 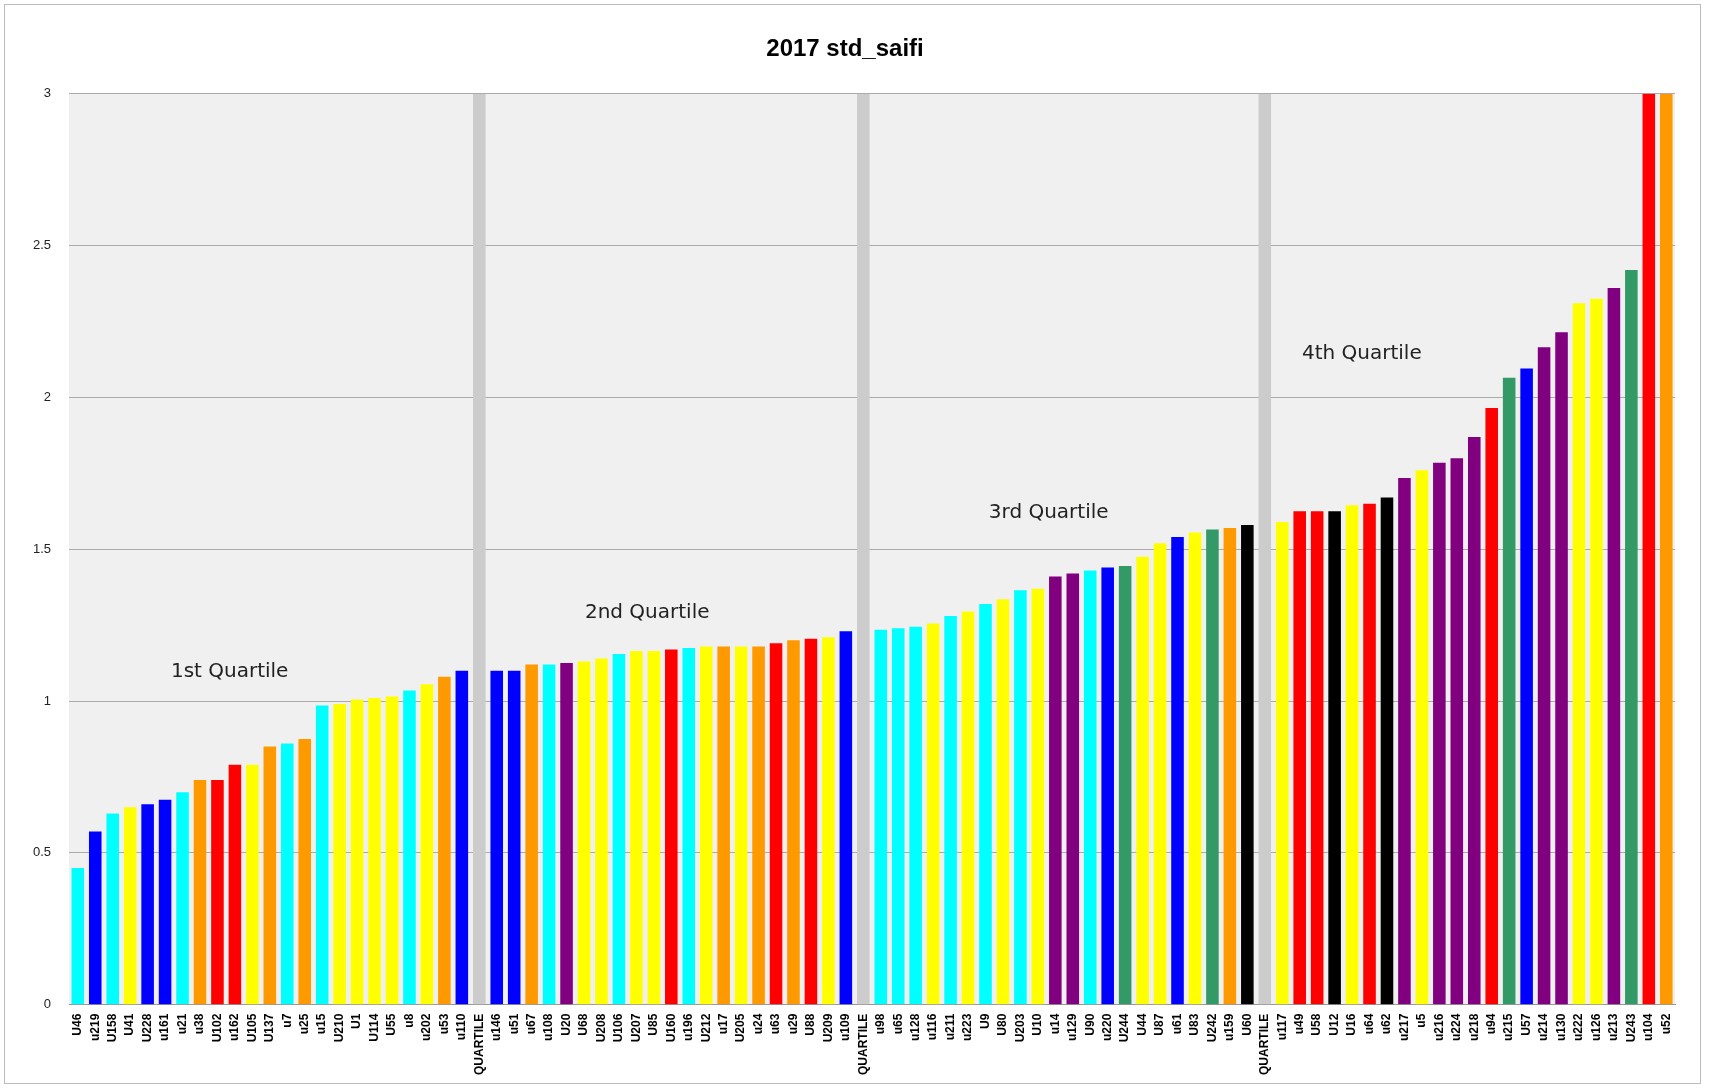 What do you see at coordinates (1316, 1024) in the screenshot?
I see `x-tick-label: U58` at bounding box center [1316, 1024].